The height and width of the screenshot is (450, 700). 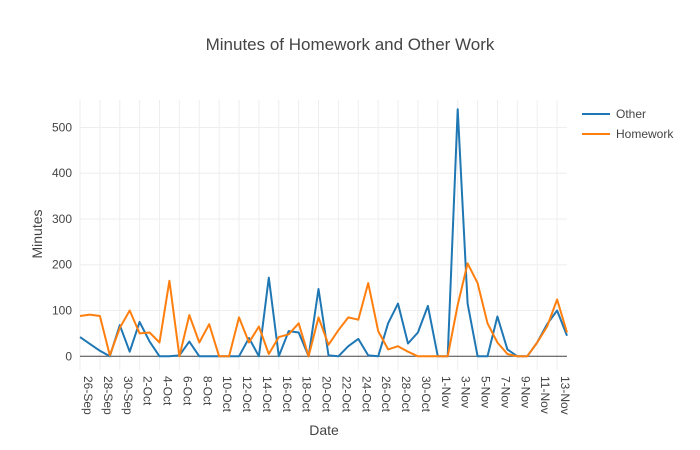 I want to click on x-tick-label: 30-Oct, so click(x=426, y=394).